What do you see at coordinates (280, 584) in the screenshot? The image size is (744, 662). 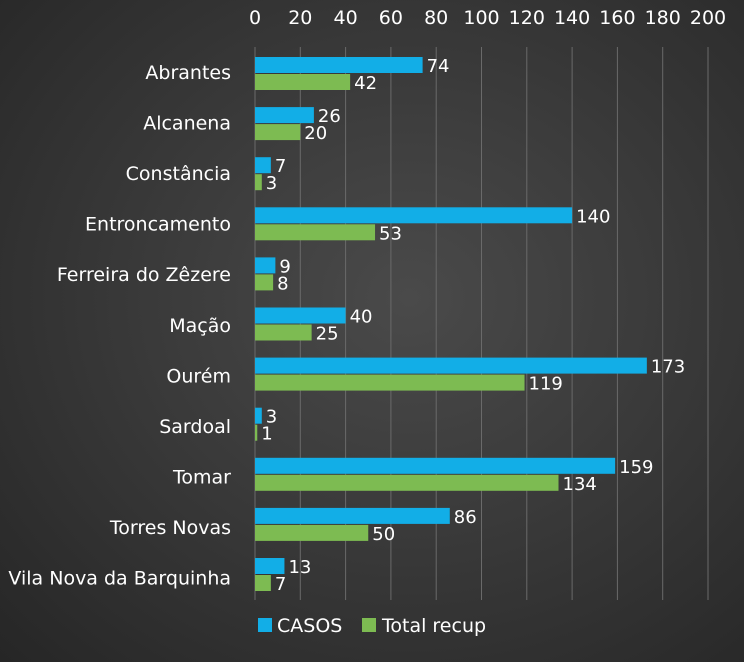 I see `data-label-total-recup: 7` at bounding box center [280, 584].